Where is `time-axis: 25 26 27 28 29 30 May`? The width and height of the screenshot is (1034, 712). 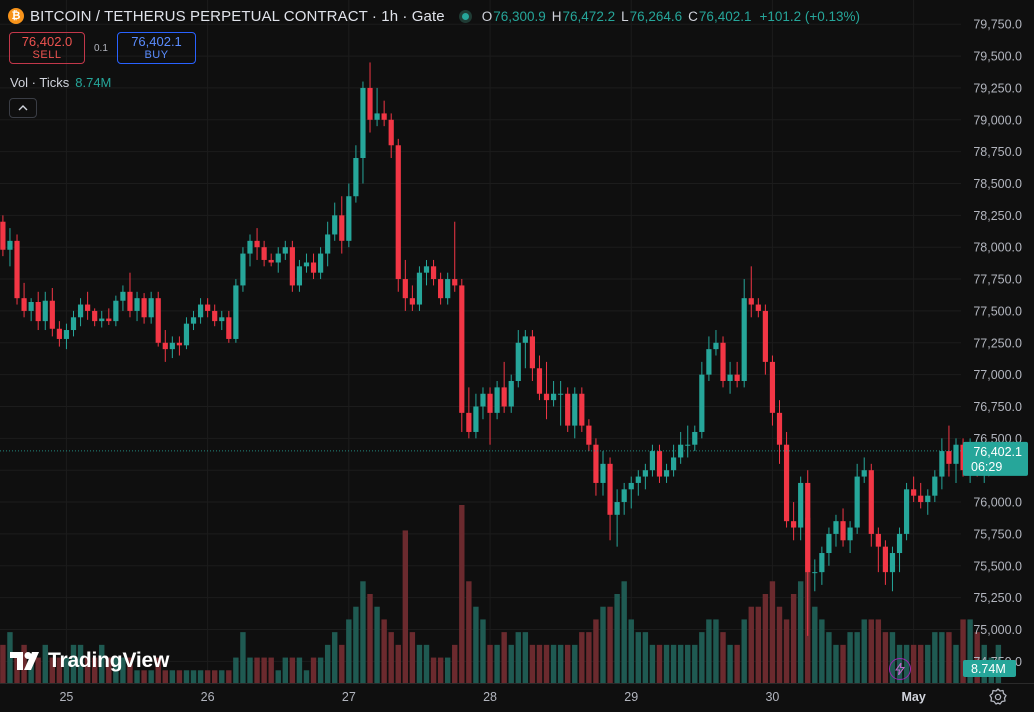
time-axis: 25 26 27 28 29 30 May is located at coordinates (517, 694).